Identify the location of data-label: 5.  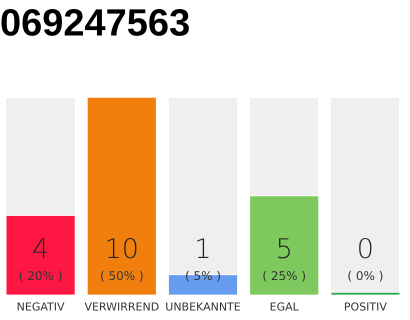
(284, 249).